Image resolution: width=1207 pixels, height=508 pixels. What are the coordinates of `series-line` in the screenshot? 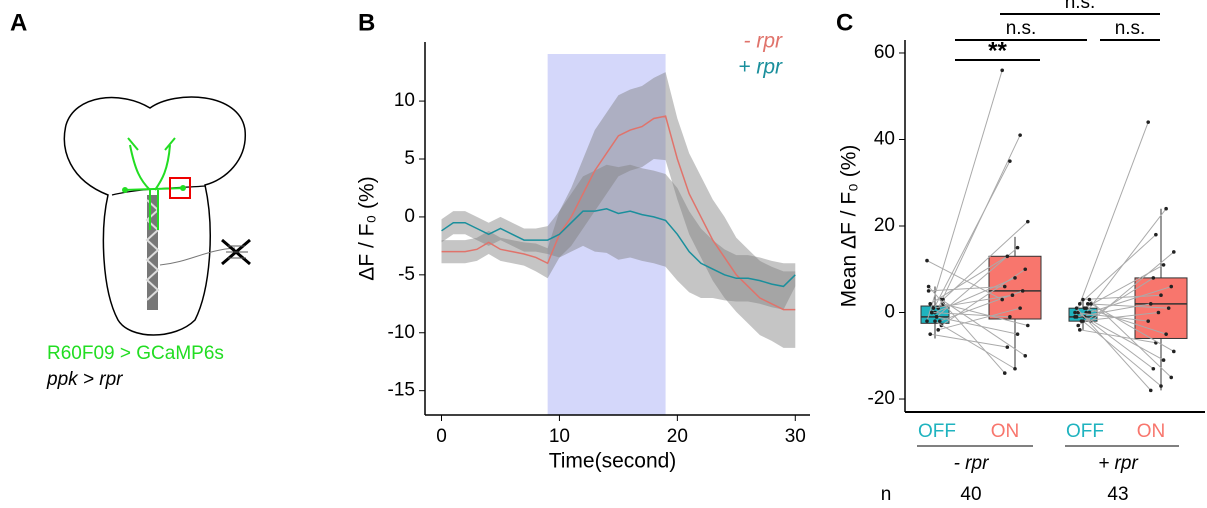 It's located at (618, 248).